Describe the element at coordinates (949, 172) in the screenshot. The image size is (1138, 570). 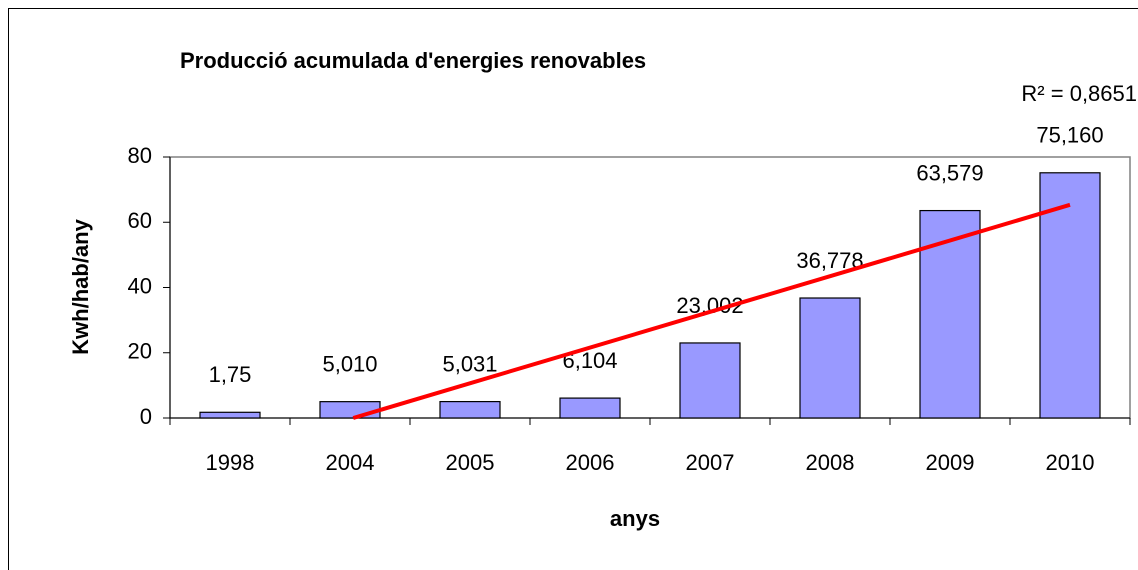
I see `data-label: 63,579` at that location.